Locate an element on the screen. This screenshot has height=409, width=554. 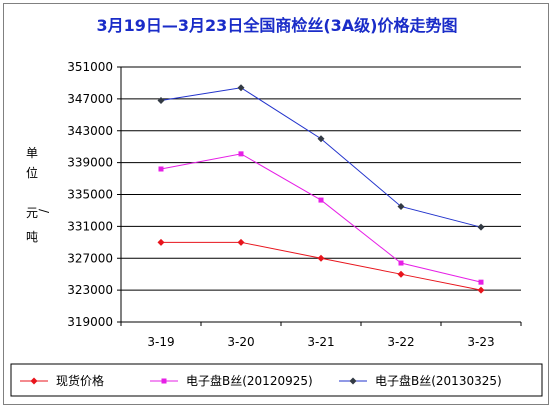
y-tick-label: 331000 is located at coordinates (90, 226).